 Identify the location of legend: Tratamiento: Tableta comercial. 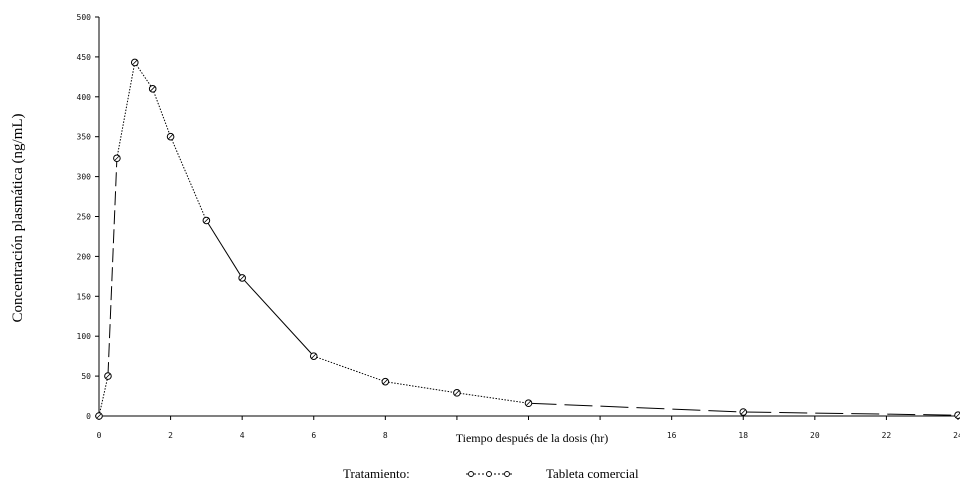
(491, 473).